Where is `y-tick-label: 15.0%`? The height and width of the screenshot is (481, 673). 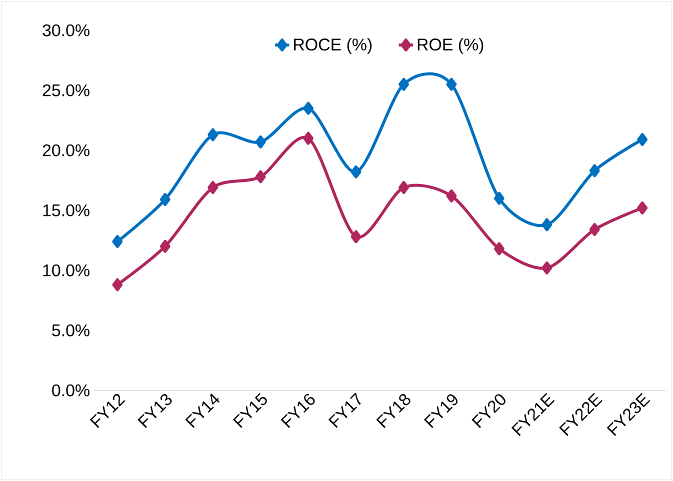 y-tick-label: 15.0% is located at coordinates (66, 210).